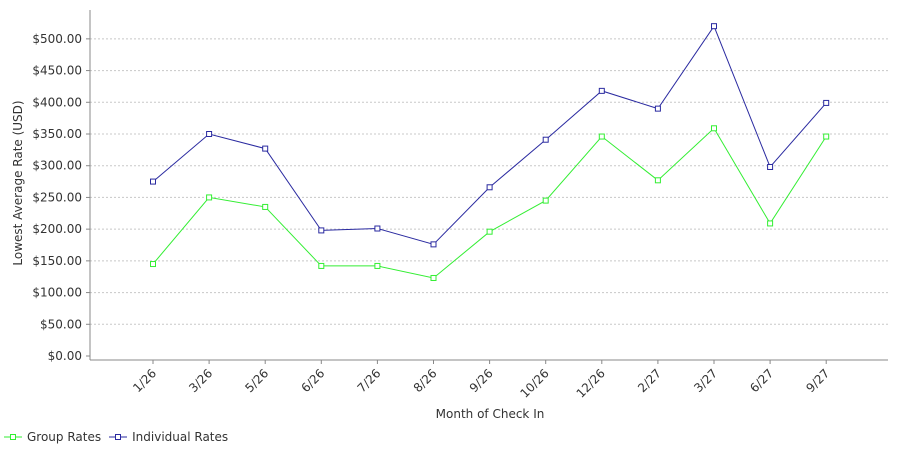 This screenshot has width=900, height=450. Describe the element at coordinates (256, 380) in the screenshot. I see `x-tick-label: 5/26` at that location.